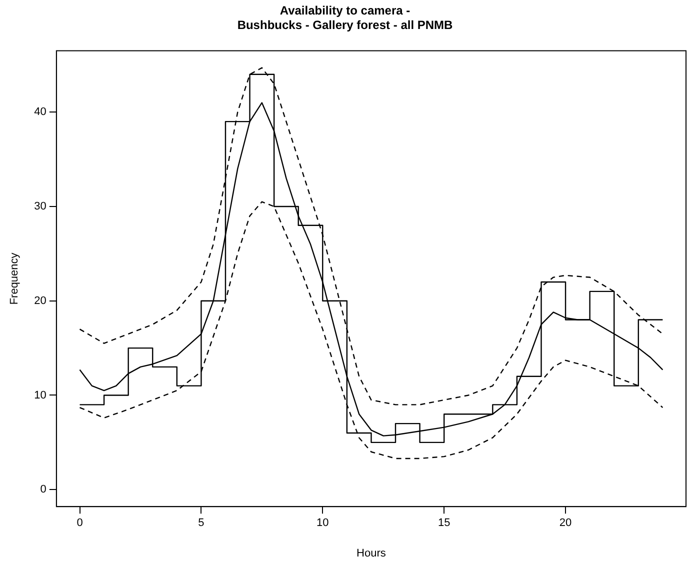 The width and height of the screenshot is (689, 566). I want to click on y-tick-label: 0, so click(43, 490).